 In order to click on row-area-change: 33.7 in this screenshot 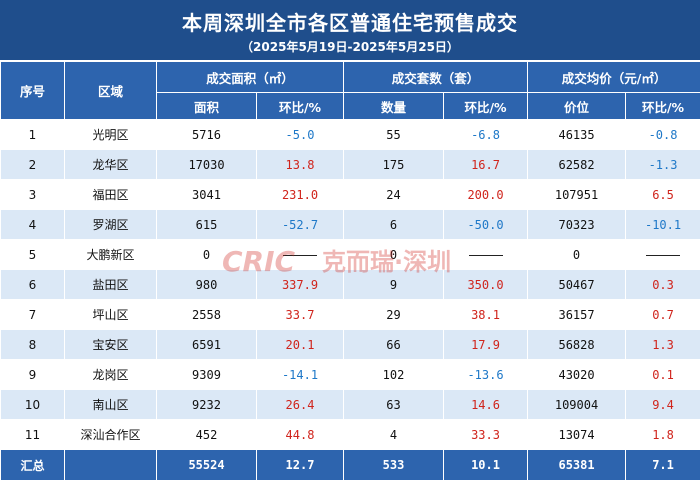, I will do `click(300, 314)`.